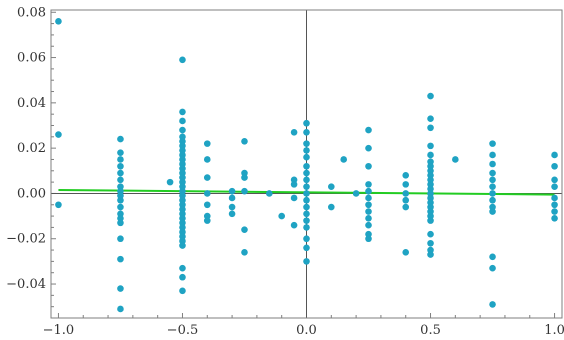  I want to click on x-tick-label: 0.0, so click(306, 330).